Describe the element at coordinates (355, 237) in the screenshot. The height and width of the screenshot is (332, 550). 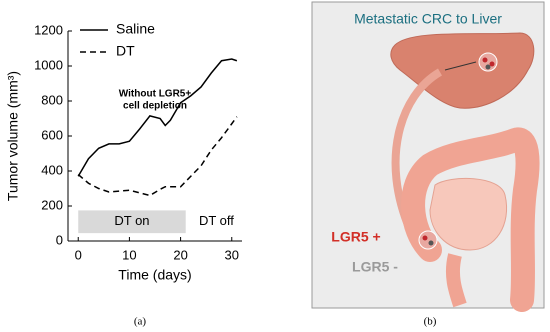
I see `lgr5-positive-label: LGR5 +` at that location.